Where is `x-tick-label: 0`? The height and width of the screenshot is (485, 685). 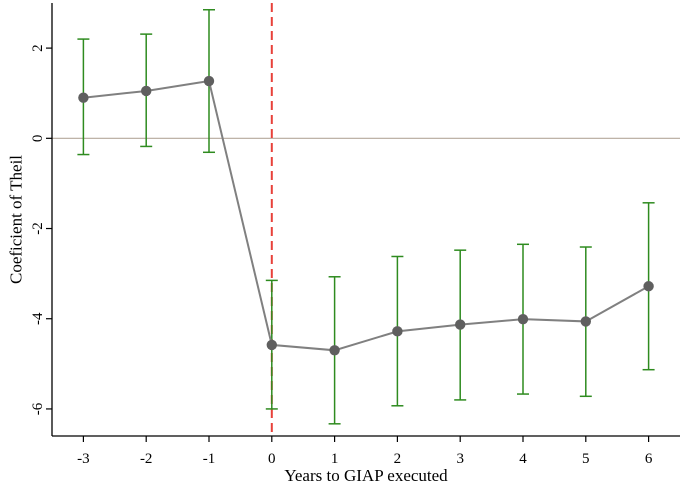 x-tick-label: 0 is located at coordinates (272, 459).